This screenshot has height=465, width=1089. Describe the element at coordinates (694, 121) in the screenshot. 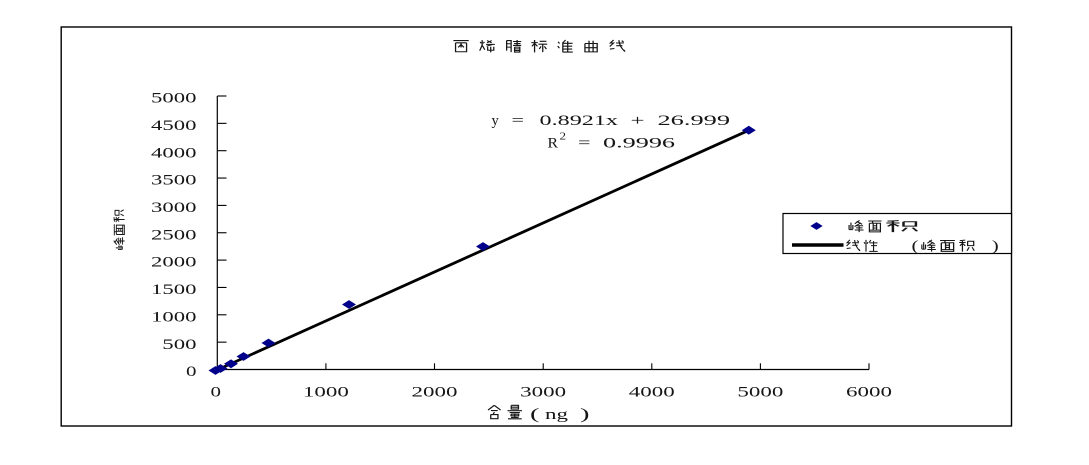

I see `svg-text: 26.999` at that location.